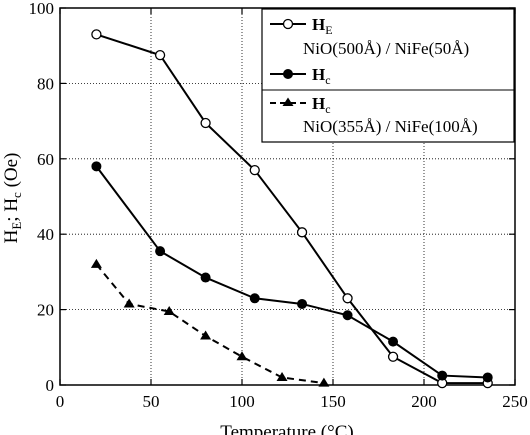 This screenshot has width=530, height=435. I want to click on legend-label-hc-1-main: H, so click(318, 74).